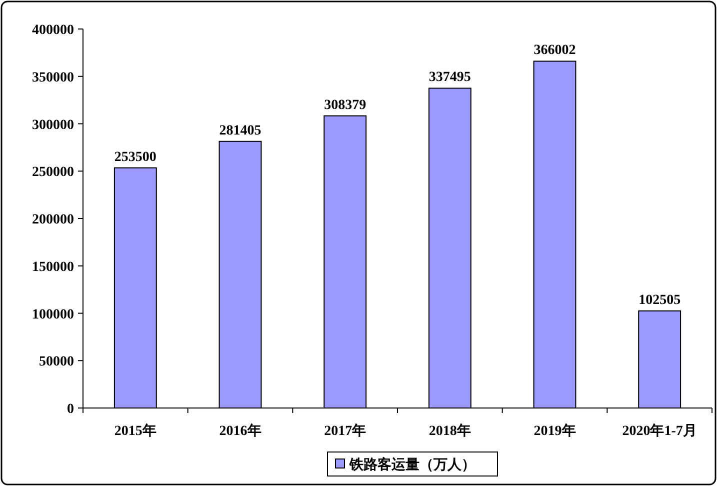  I want to click on data-label: 366002, so click(555, 50).